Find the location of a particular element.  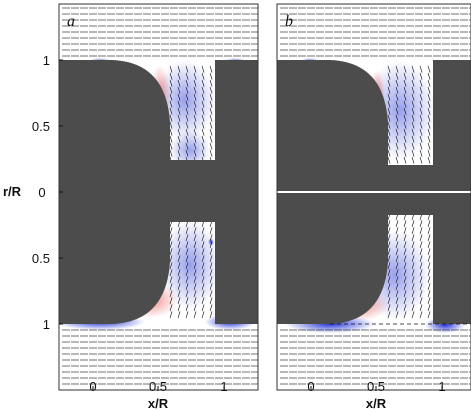

x-axis-title-a: x/R is located at coordinates (158, 403).